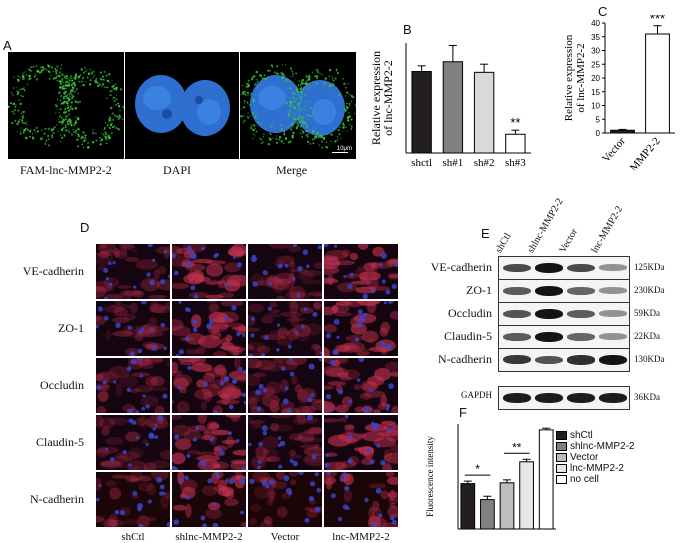 Image resolution: width=698 pixels, height=543 pixels. I want to click on x-tick-label: shctl, so click(421, 163).